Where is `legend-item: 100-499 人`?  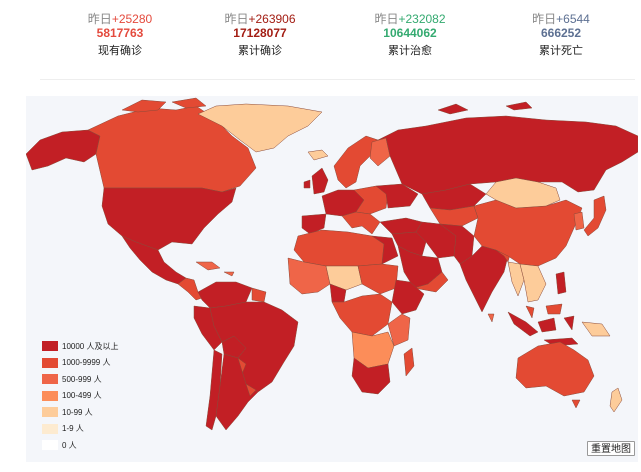 legend-item: 100-499 人 is located at coordinates (80, 396).